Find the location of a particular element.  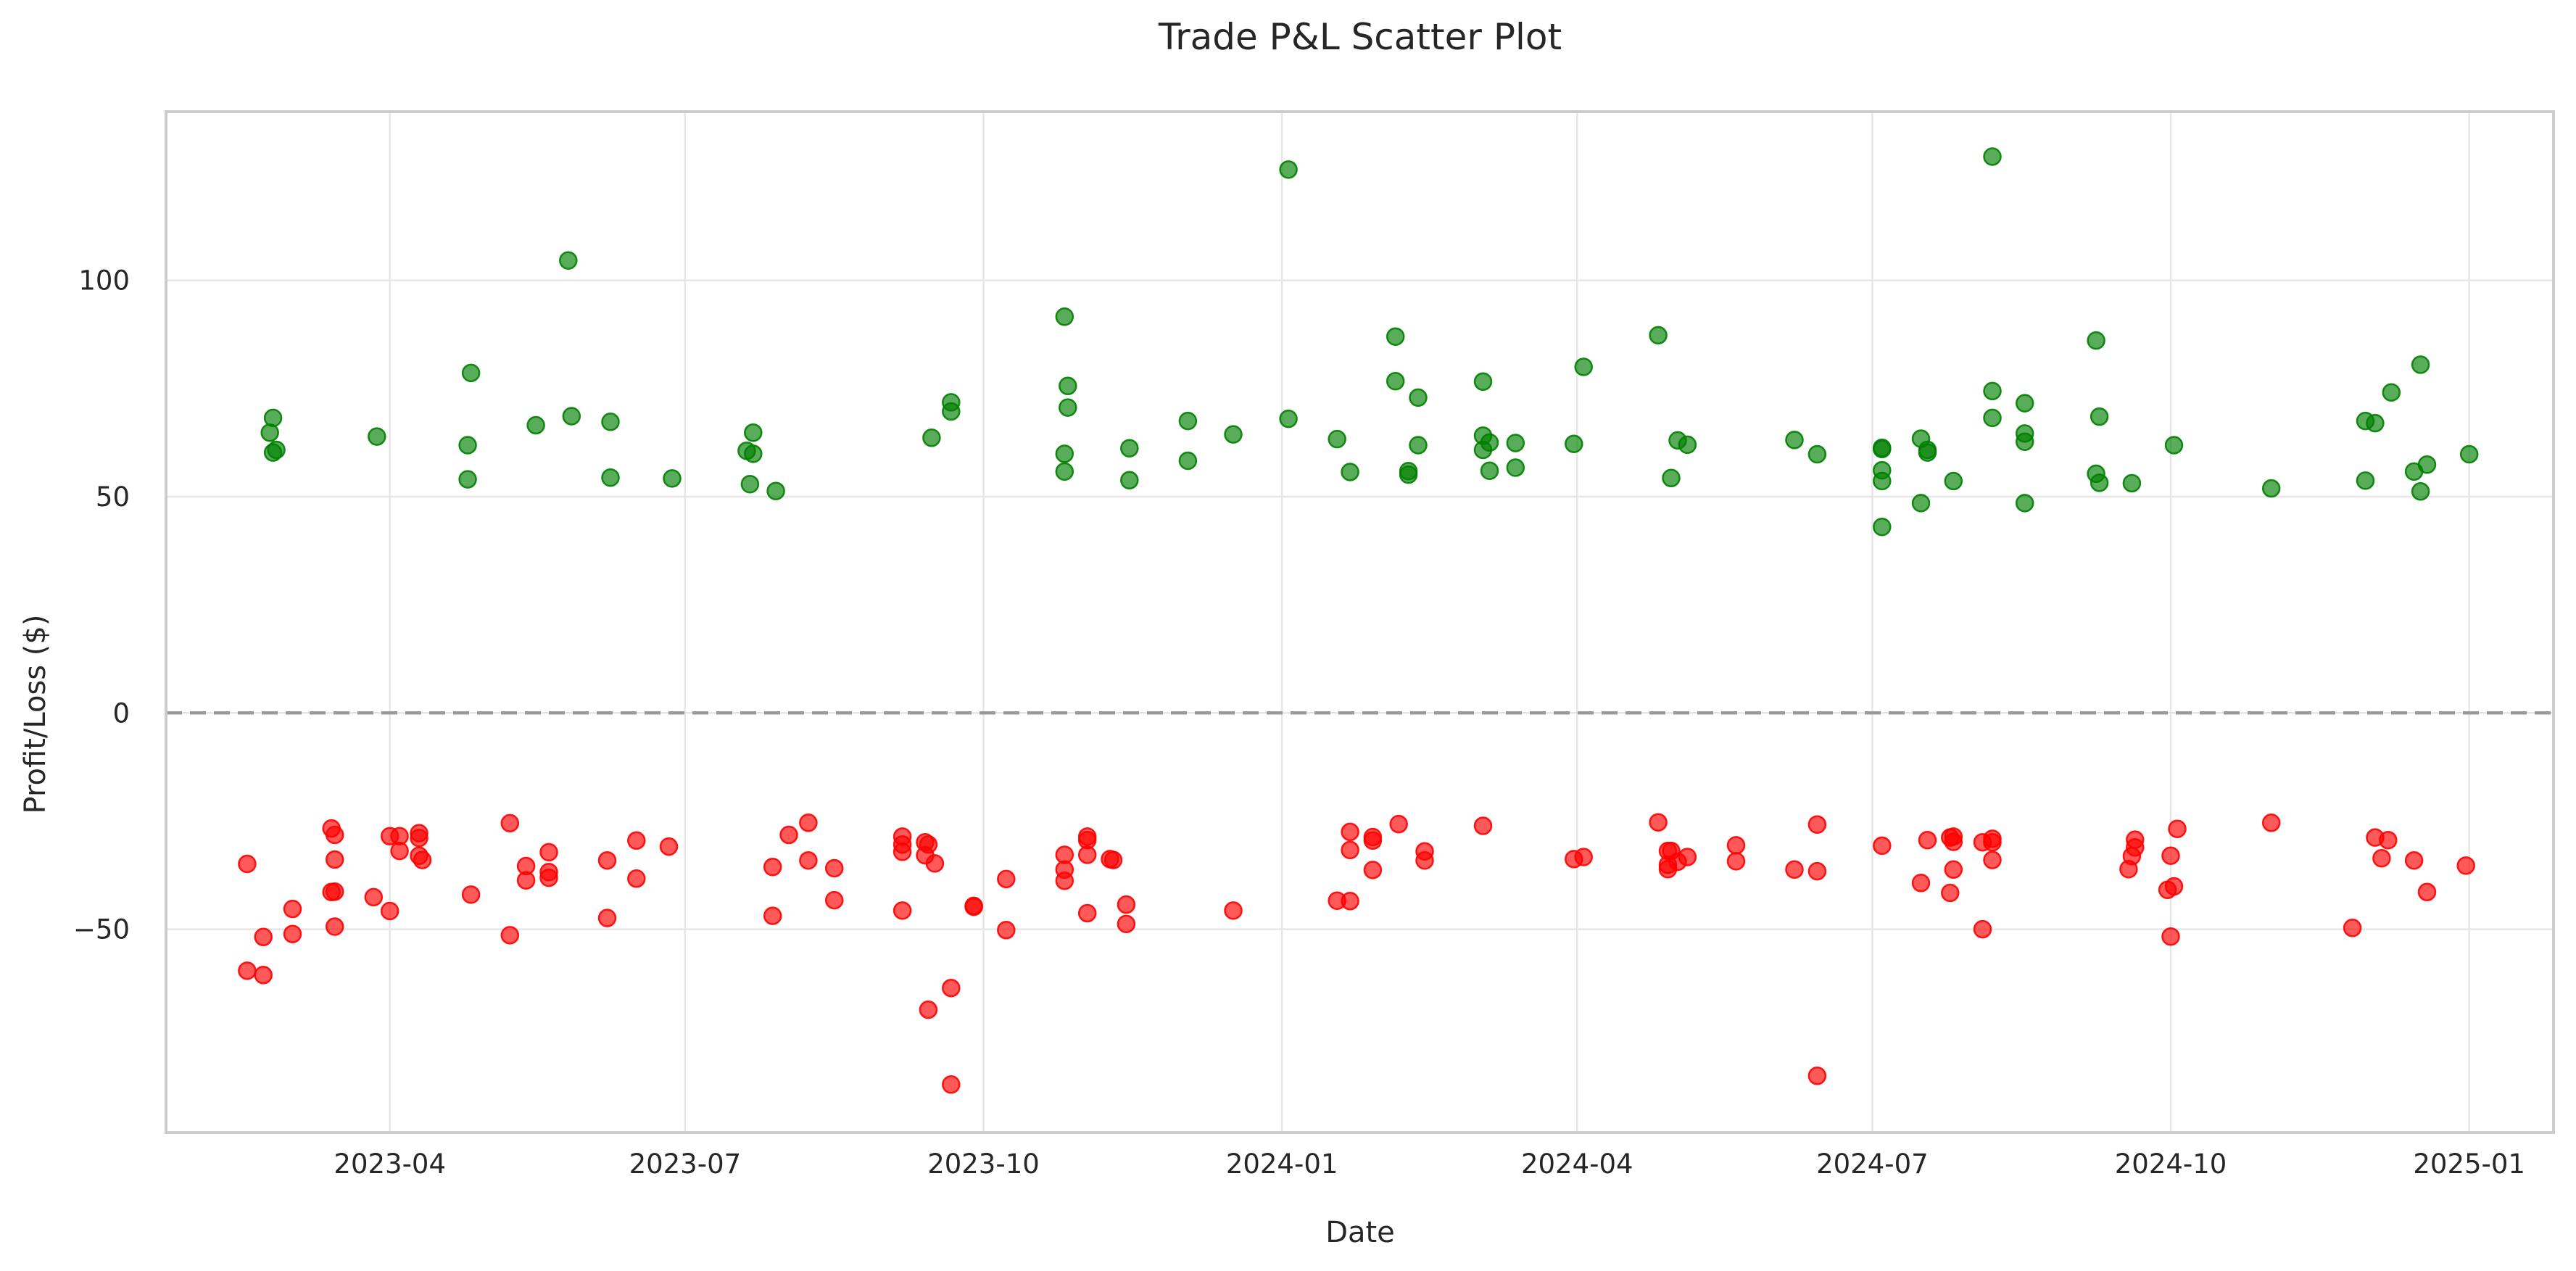

x-axis-label: Date is located at coordinates (1360, 1232).